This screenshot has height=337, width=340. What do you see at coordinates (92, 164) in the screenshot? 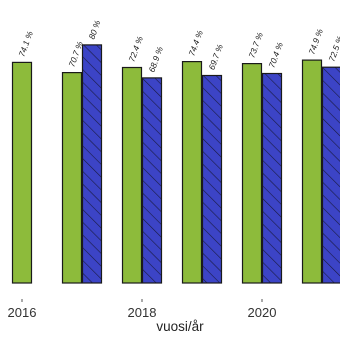
I see `bar-2017-s2` at bounding box center [92, 164].